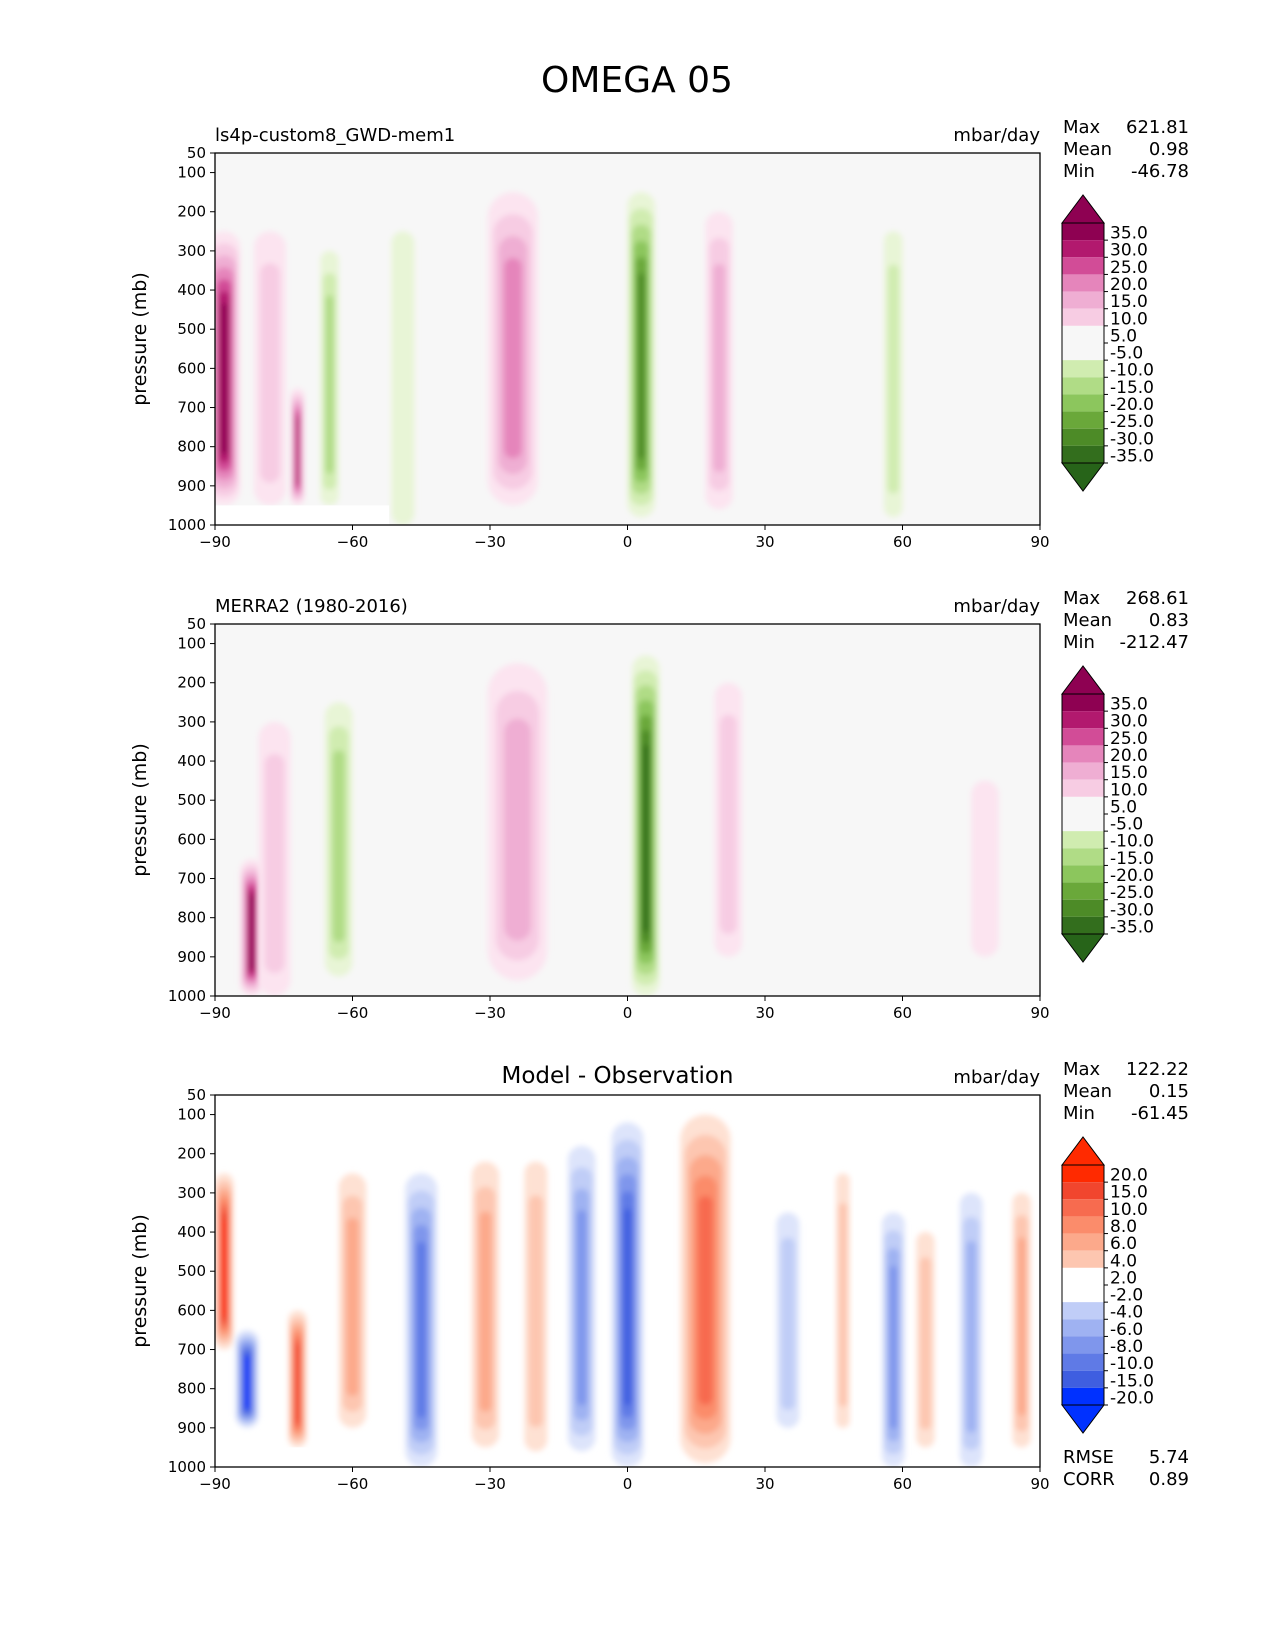 Image resolution: width=1275 pixels, height=1650 pixels. What do you see at coordinates (1126, 1296) in the screenshot?
I see `colorbar-label: -2.0` at bounding box center [1126, 1296].